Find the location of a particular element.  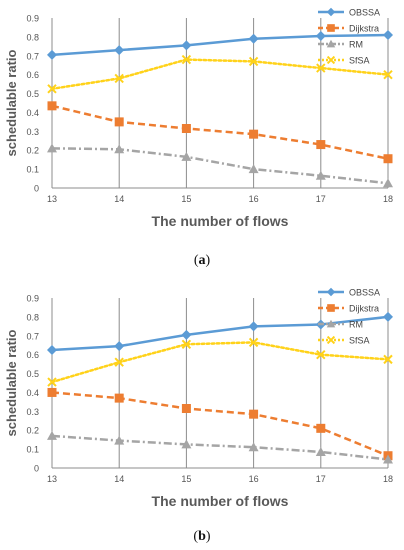

x-tick-label: 17 is located at coordinates (321, 199).